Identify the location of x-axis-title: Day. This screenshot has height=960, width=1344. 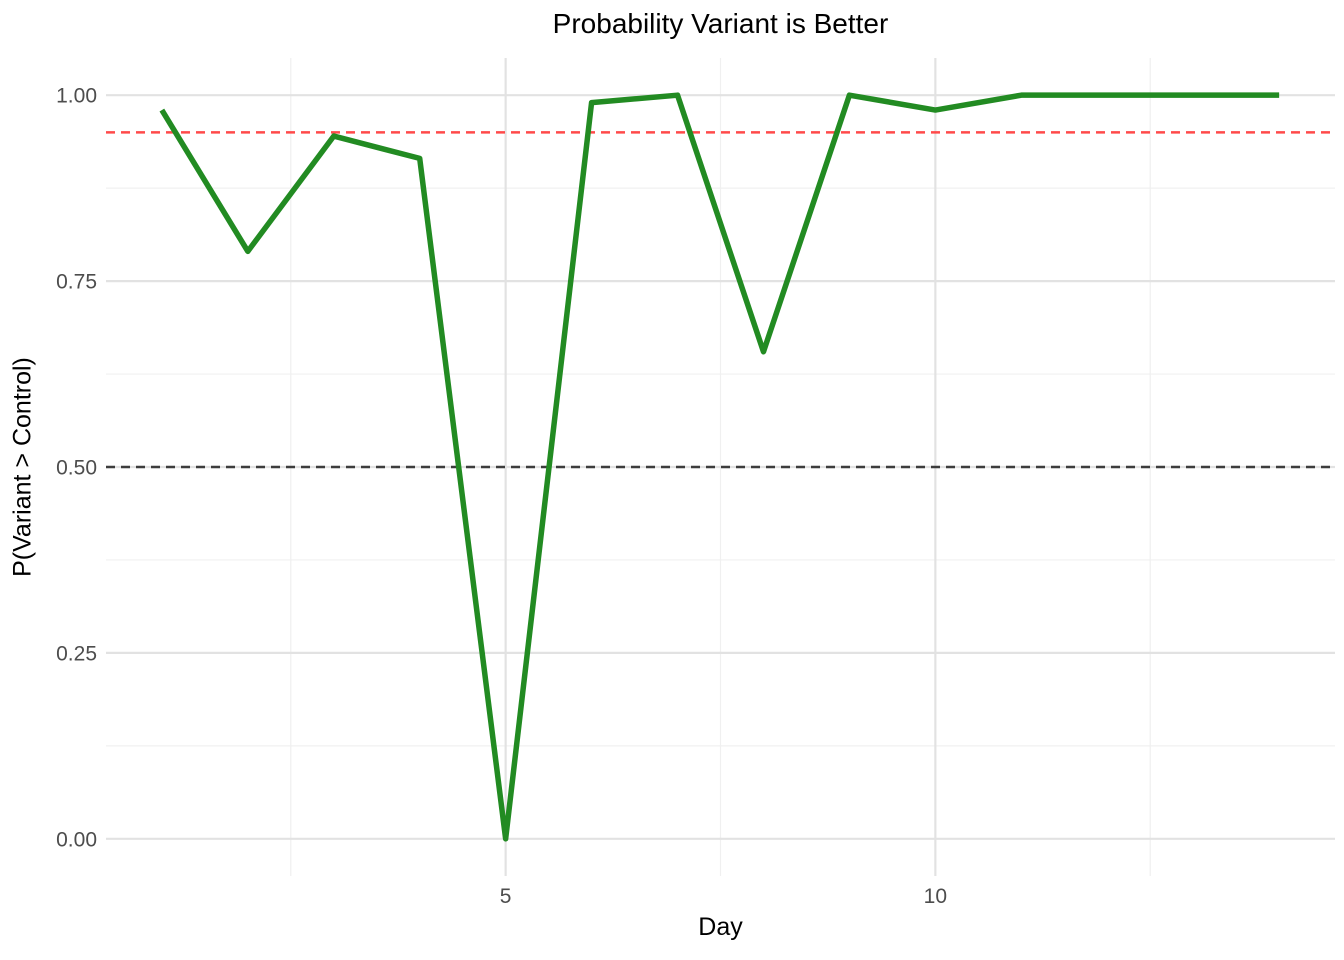
(720, 927).